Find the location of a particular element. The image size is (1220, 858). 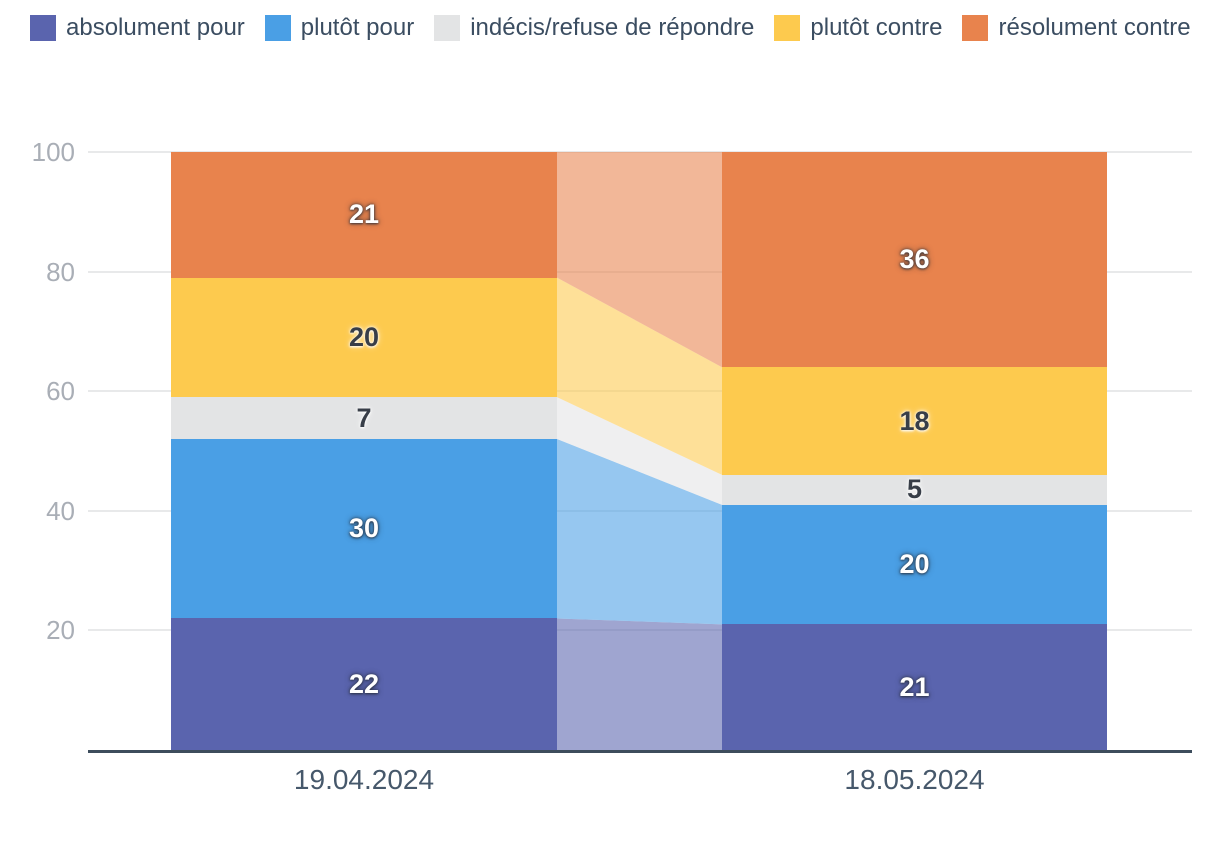

legend-item-label: plutôt contre is located at coordinates (876, 27).